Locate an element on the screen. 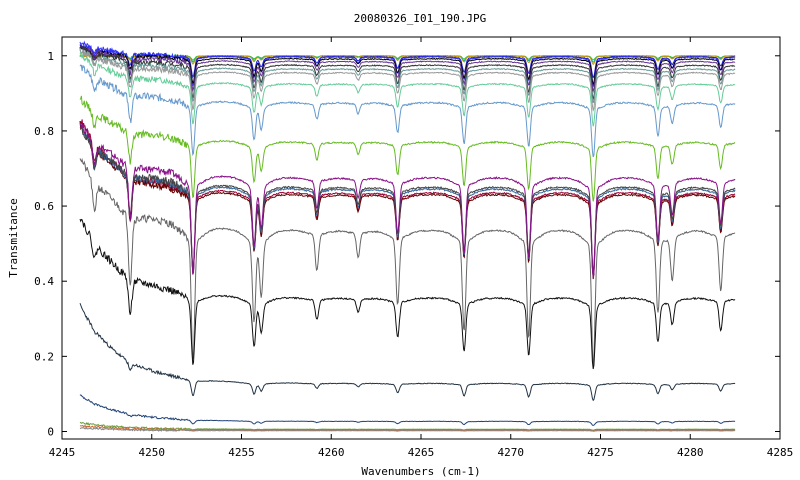  chart-title: 20080326_I01_190.JPG is located at coordinates (420, 18).